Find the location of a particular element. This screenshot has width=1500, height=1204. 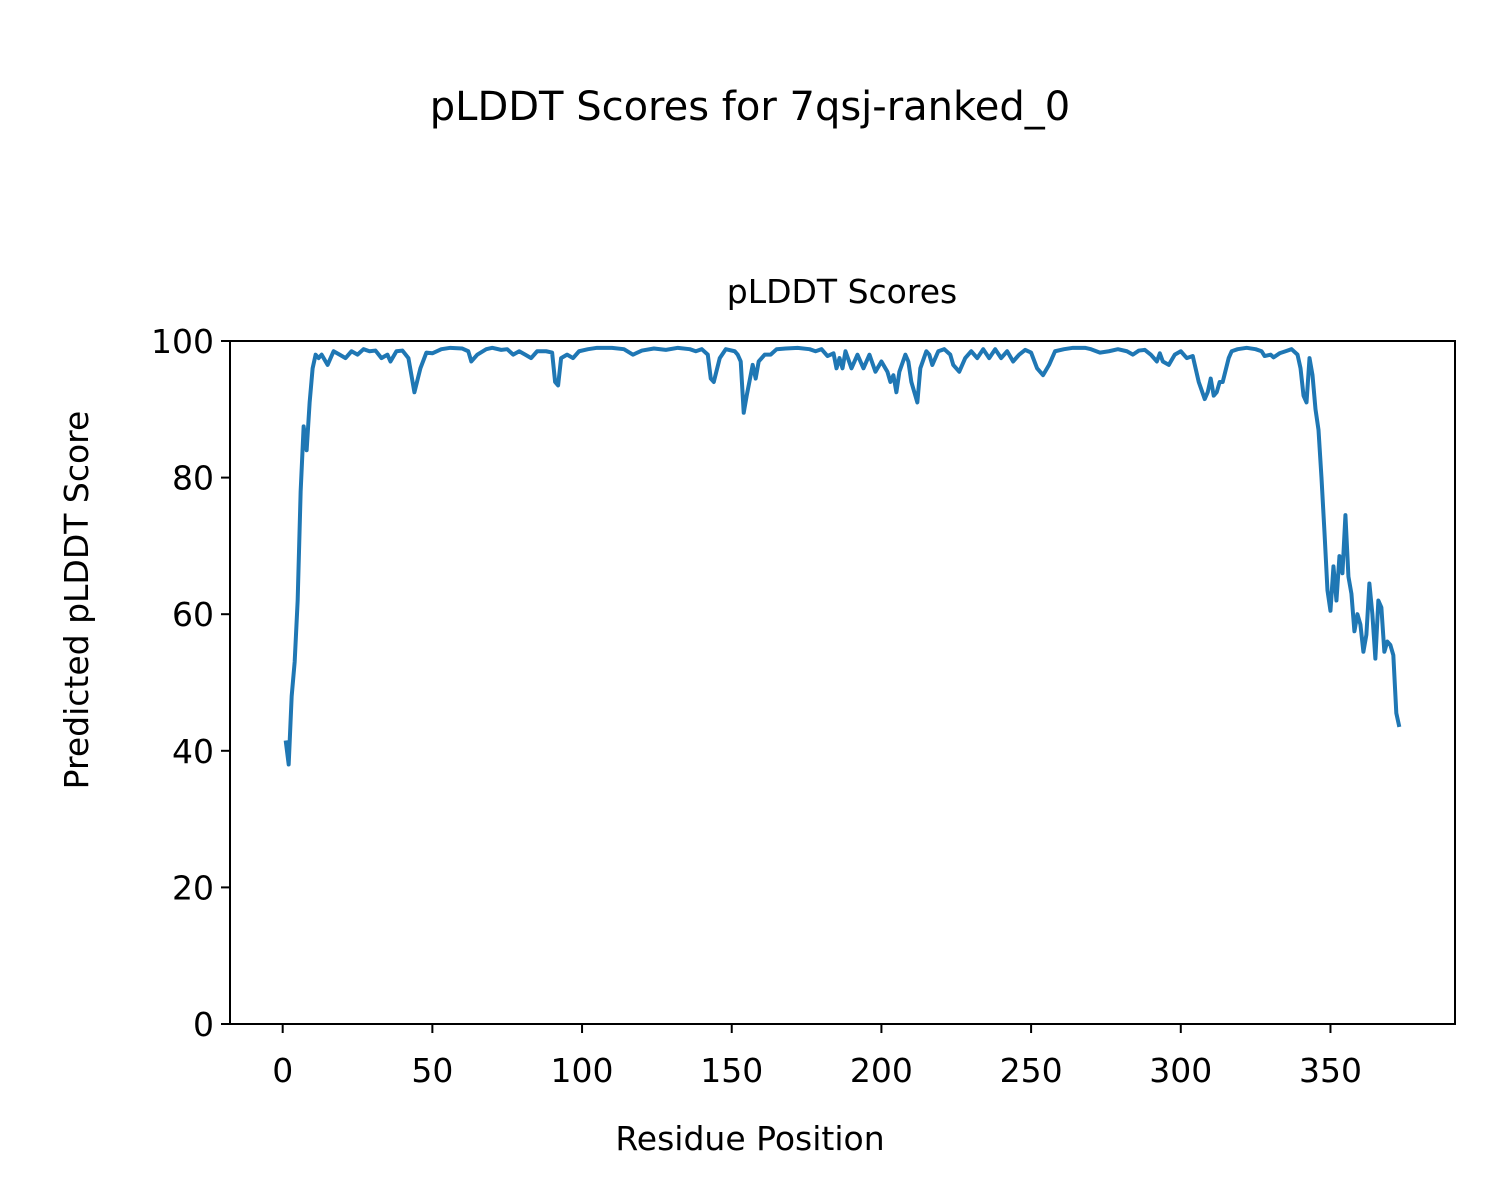

x-tick-label: 50 is located at coordinates (432, 1070).